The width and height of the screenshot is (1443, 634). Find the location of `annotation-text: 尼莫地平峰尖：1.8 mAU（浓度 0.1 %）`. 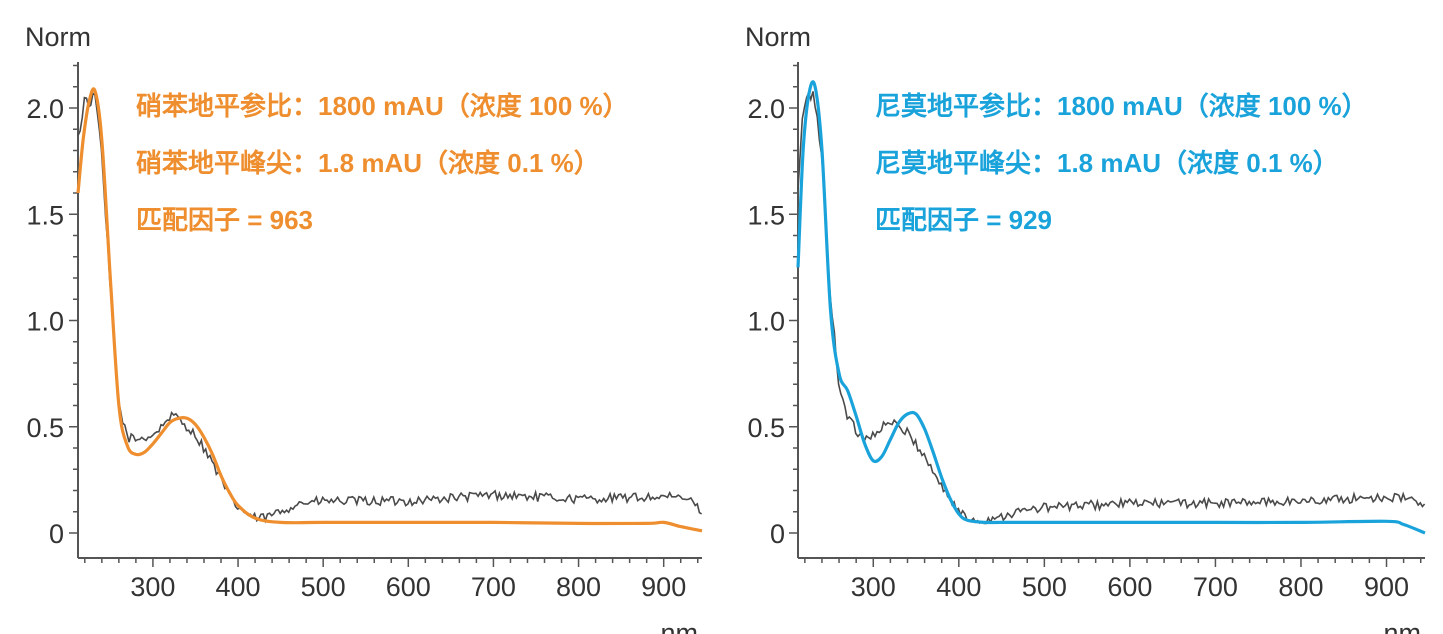

annotation-text: 尼莫地平峰尖：1.8 mAU（浓度 0.1 %） is located at coordinates (1107, 163).